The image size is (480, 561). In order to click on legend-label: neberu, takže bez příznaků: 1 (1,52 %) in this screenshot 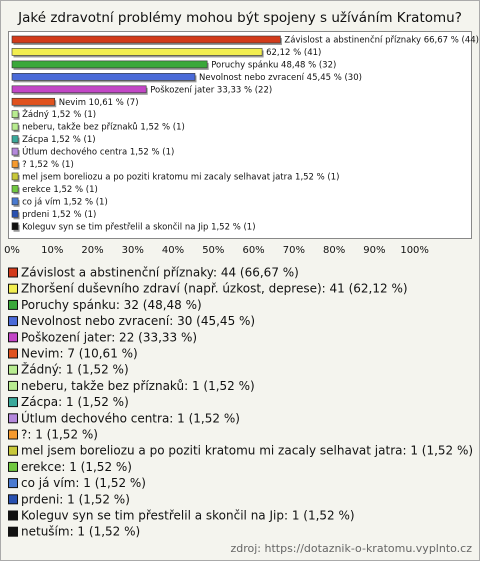, I will do `click(138, 386)`.